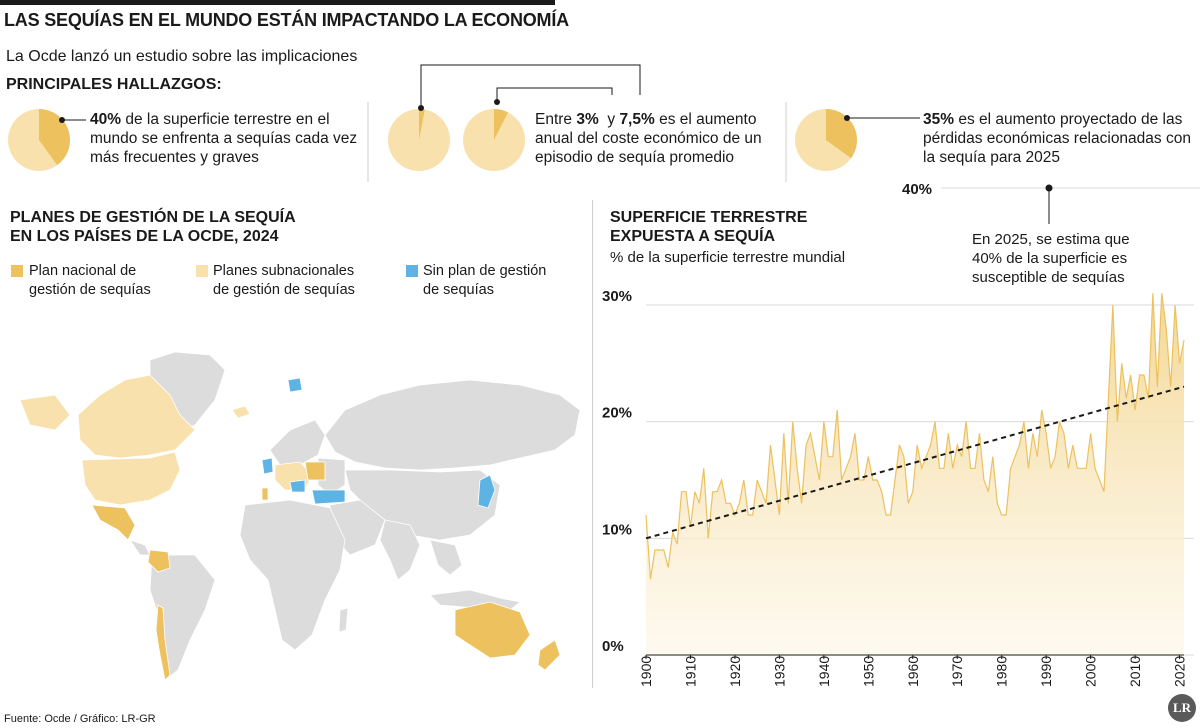 Image resolution: width=1200 pixels, height=728 pixels. I want to click on pie2a-dot, so click(421, 108).